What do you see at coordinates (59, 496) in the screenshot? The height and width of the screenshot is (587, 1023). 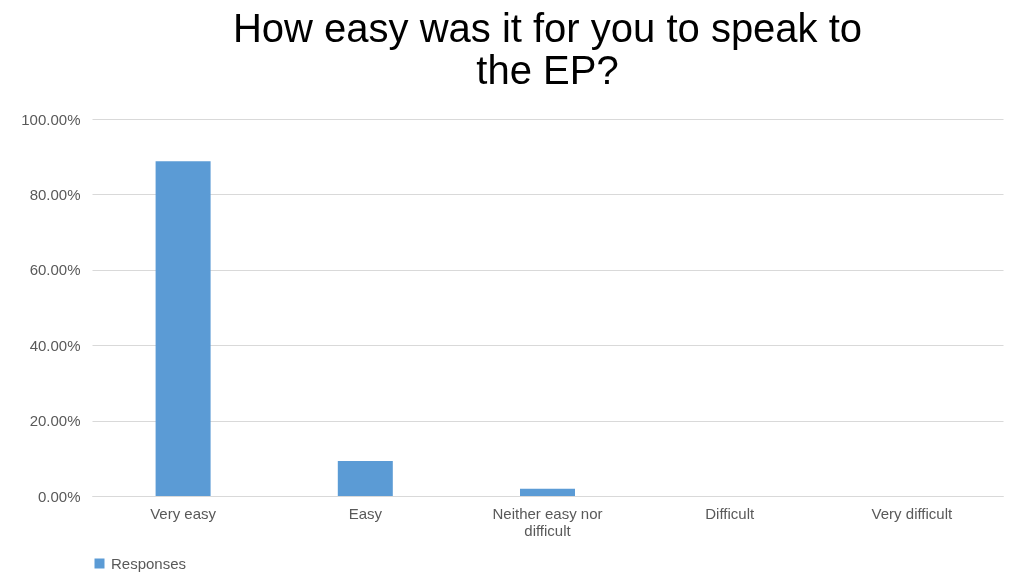 I see `y-tick-label: 0.00%` at bounding box center [59, 496].